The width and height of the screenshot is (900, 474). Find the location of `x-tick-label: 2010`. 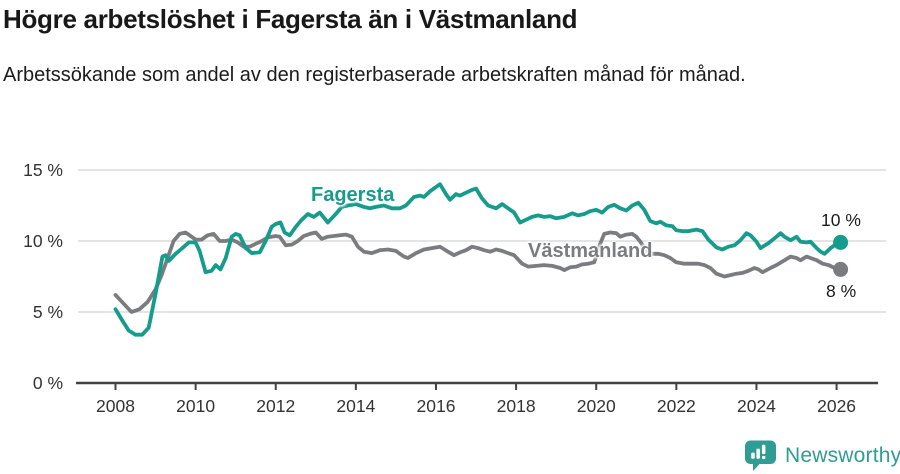

x-tick-label: 2010 is located at coordinates (195, 406).